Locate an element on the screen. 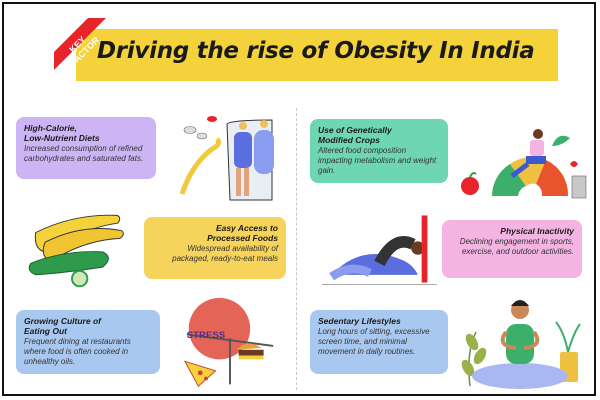 This screenshot has width=600, height=400. mirror-weight-icon is located at coordinates (226, 158).